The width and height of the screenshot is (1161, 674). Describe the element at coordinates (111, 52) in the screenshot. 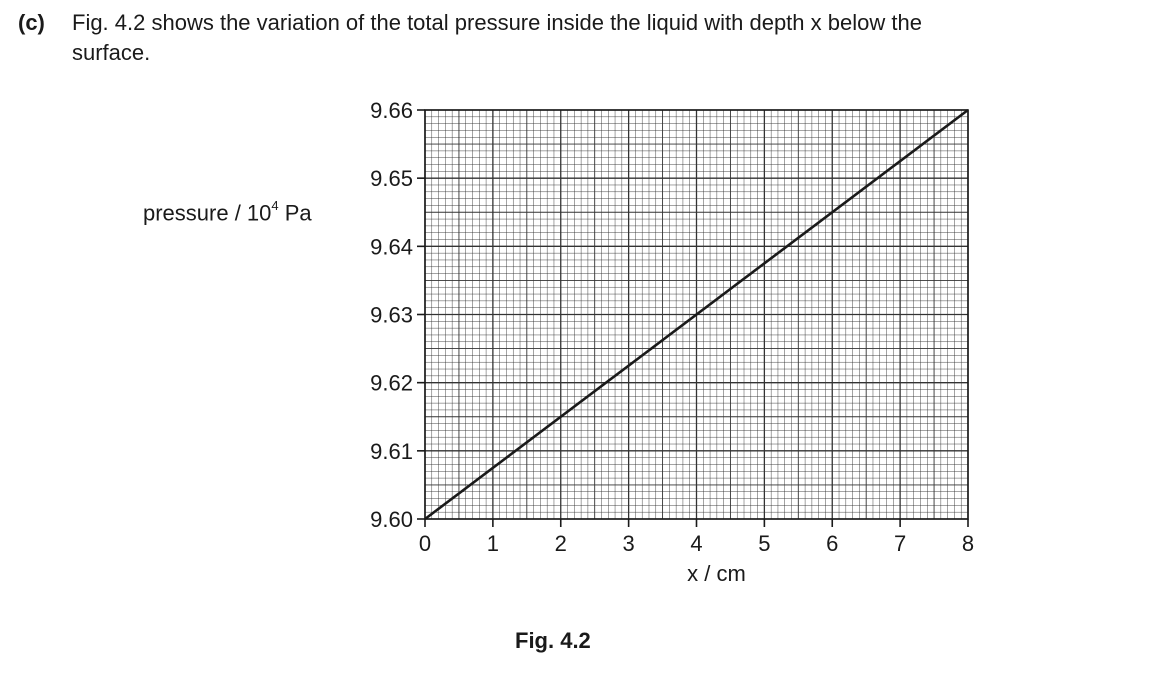

I see `question-text-line2: surface.` at that location.